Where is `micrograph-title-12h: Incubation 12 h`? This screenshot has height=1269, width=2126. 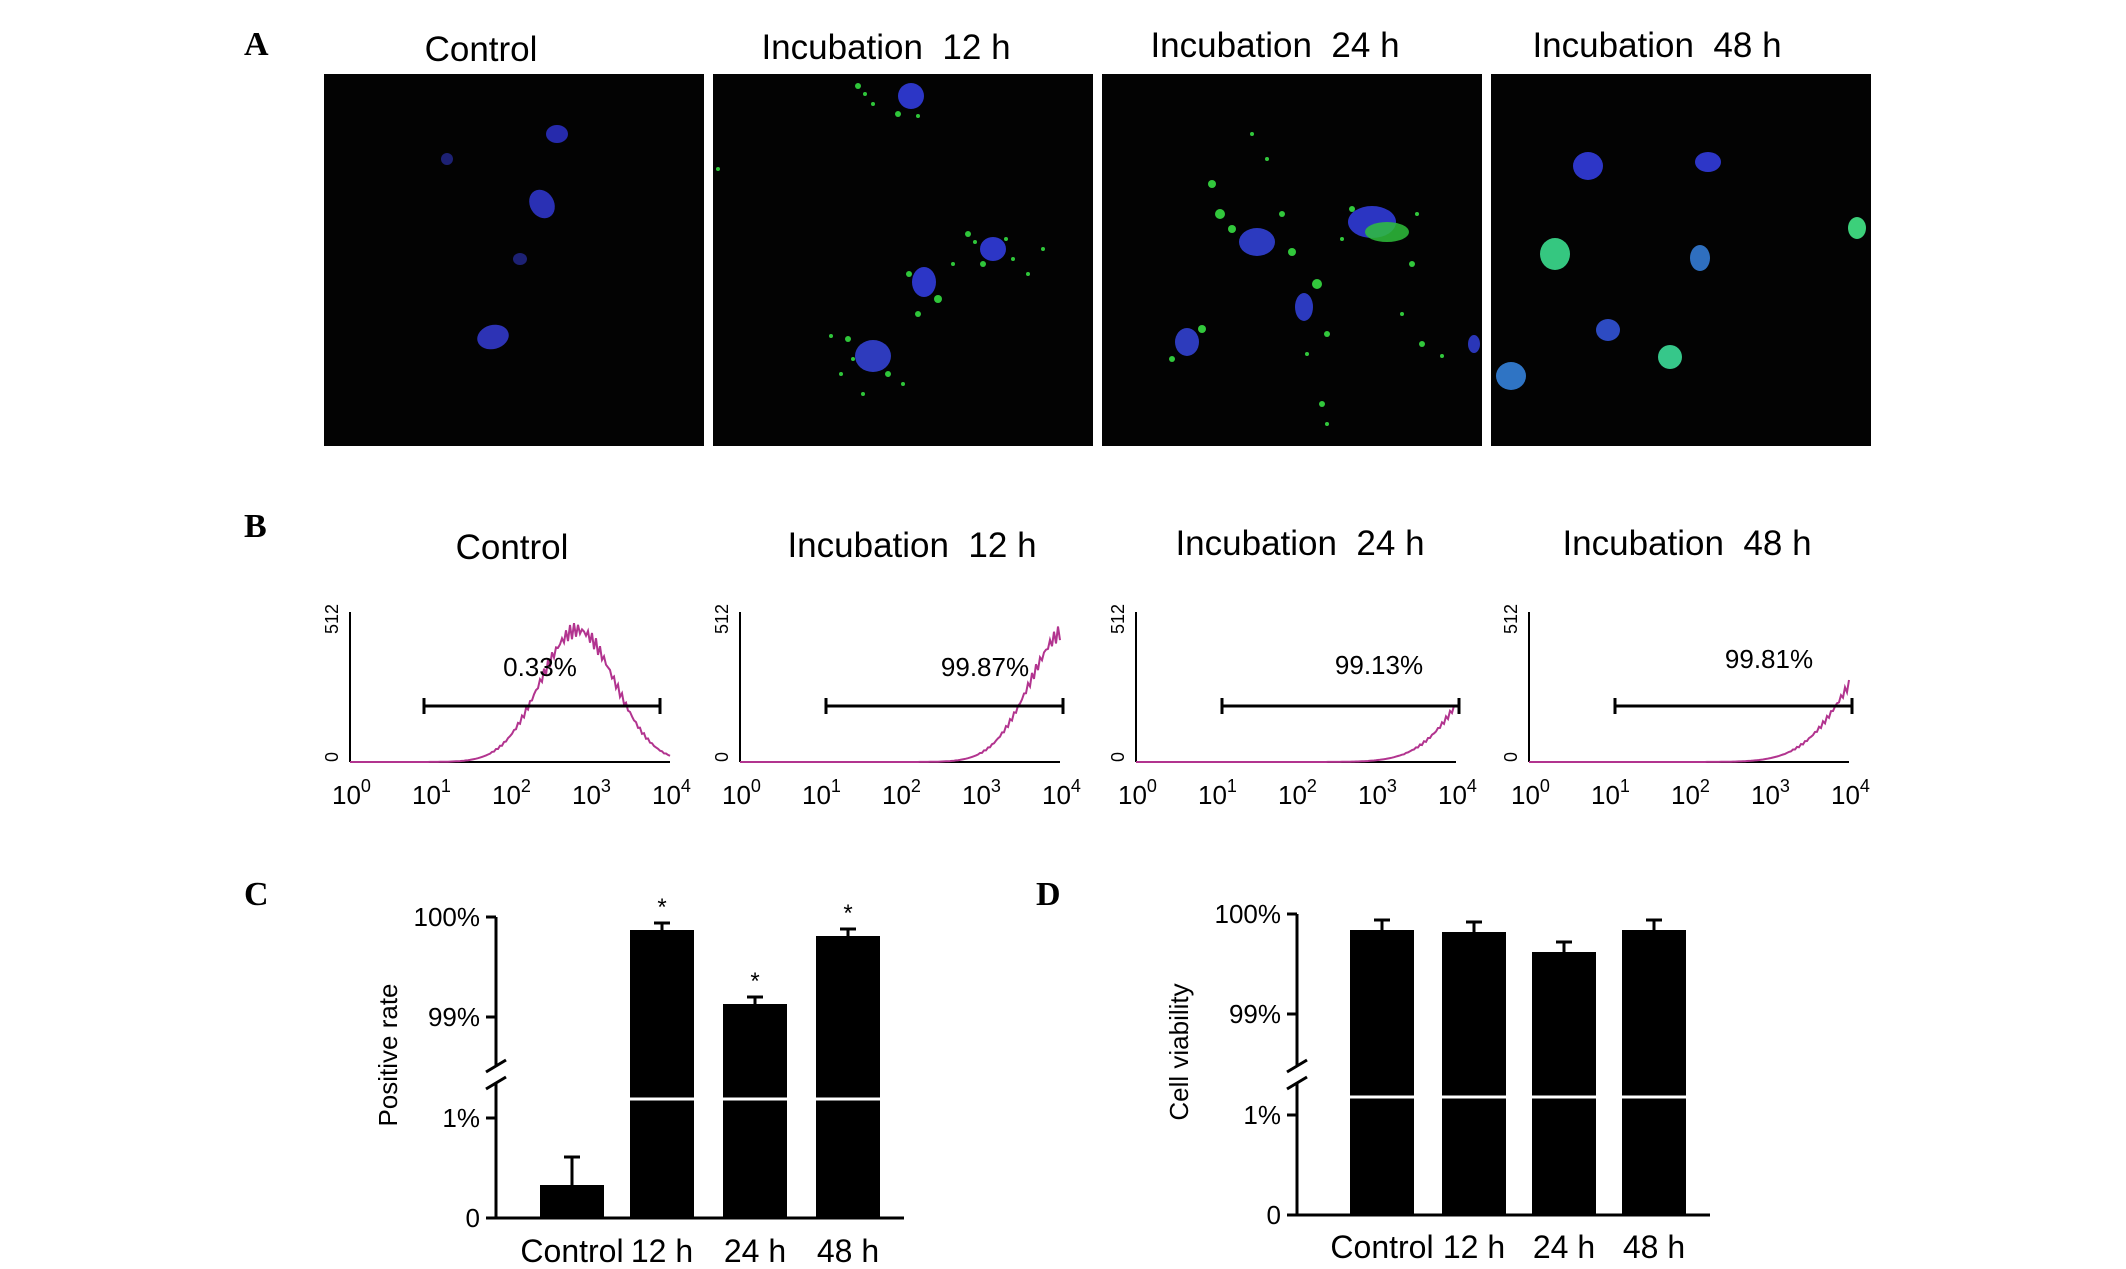
micrograph-title-12h: Incubation 12 h is located at coordinates (886, 47).